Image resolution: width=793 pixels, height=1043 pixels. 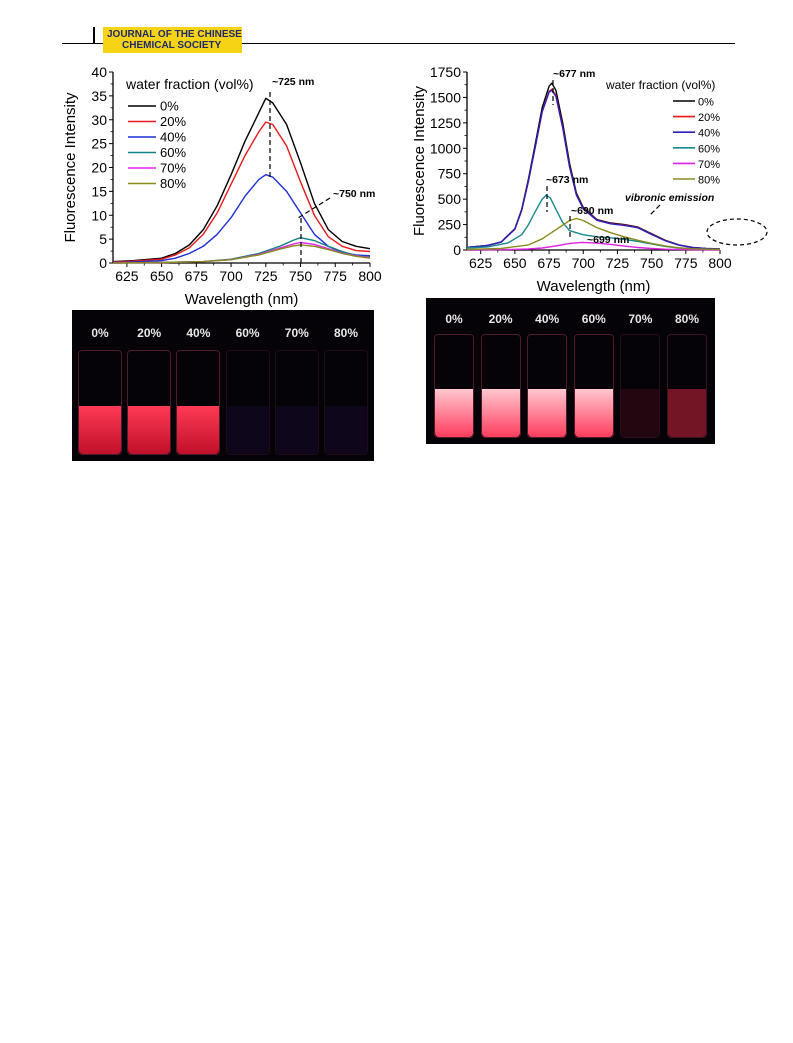 I want to click on y-tick-label: 10, so click(x=99, y=215).